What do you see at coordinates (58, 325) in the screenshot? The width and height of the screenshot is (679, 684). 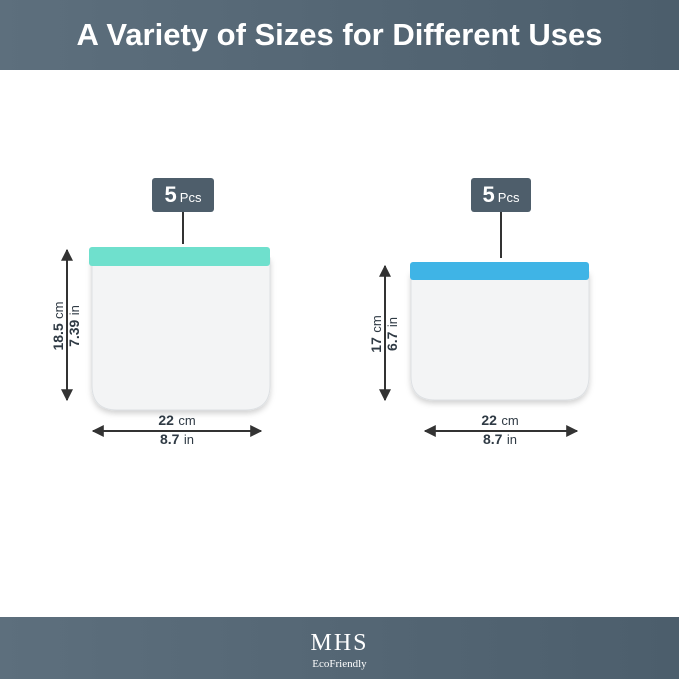 I see `height-cm: 18.5 cm` at bounding box center [58, 325].